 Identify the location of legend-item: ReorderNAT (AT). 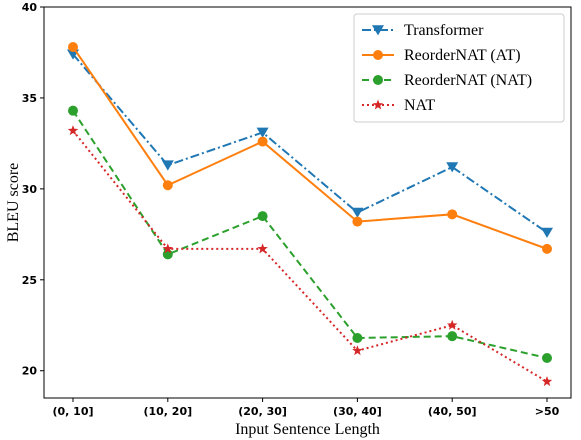
(441, 55).